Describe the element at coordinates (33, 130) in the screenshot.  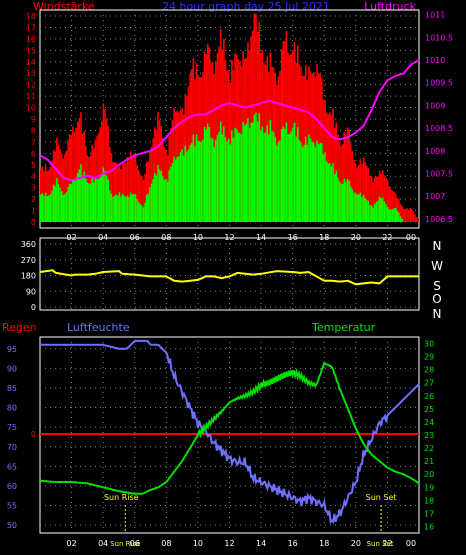
I see `wind-tick-label: 8` at that location.